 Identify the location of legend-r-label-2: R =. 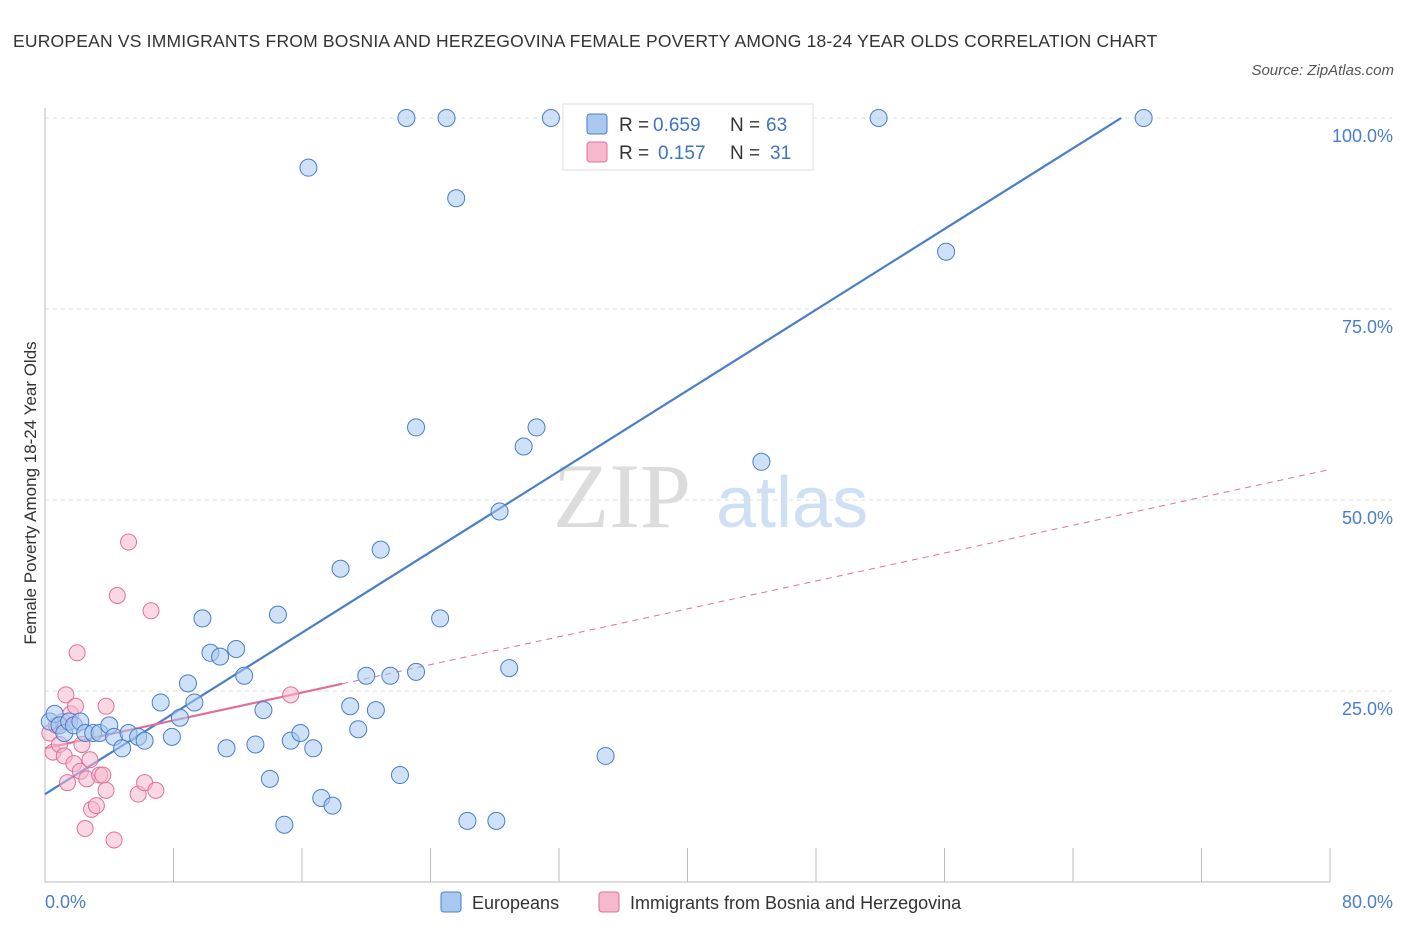
(634, 153).